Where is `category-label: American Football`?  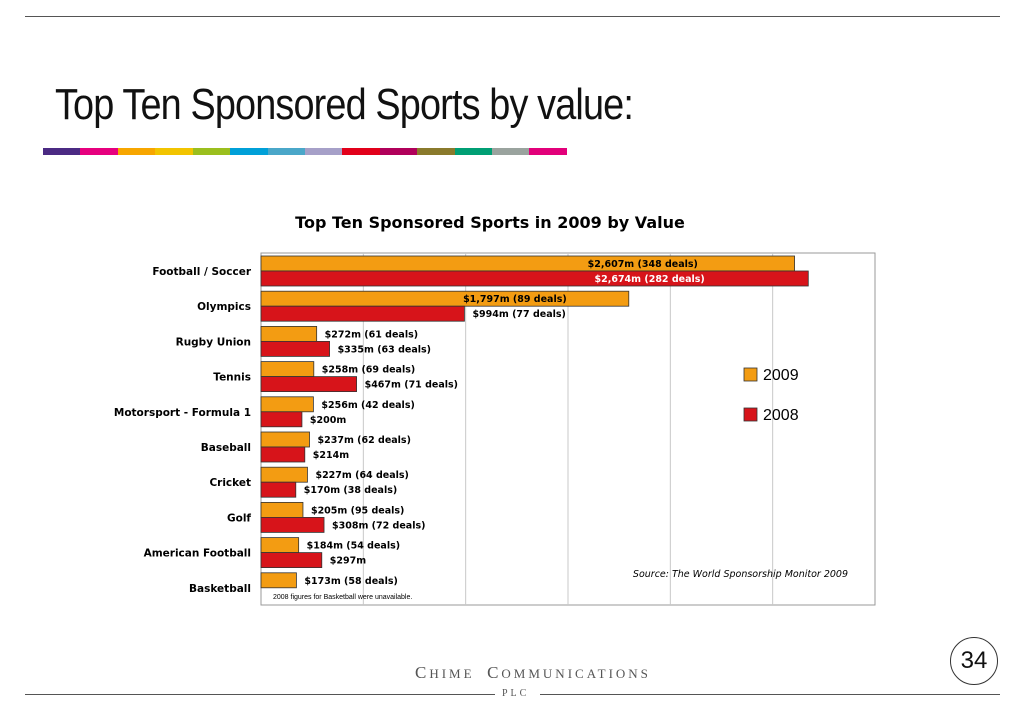 category-label: American Football is located at coordinates (197, 554).